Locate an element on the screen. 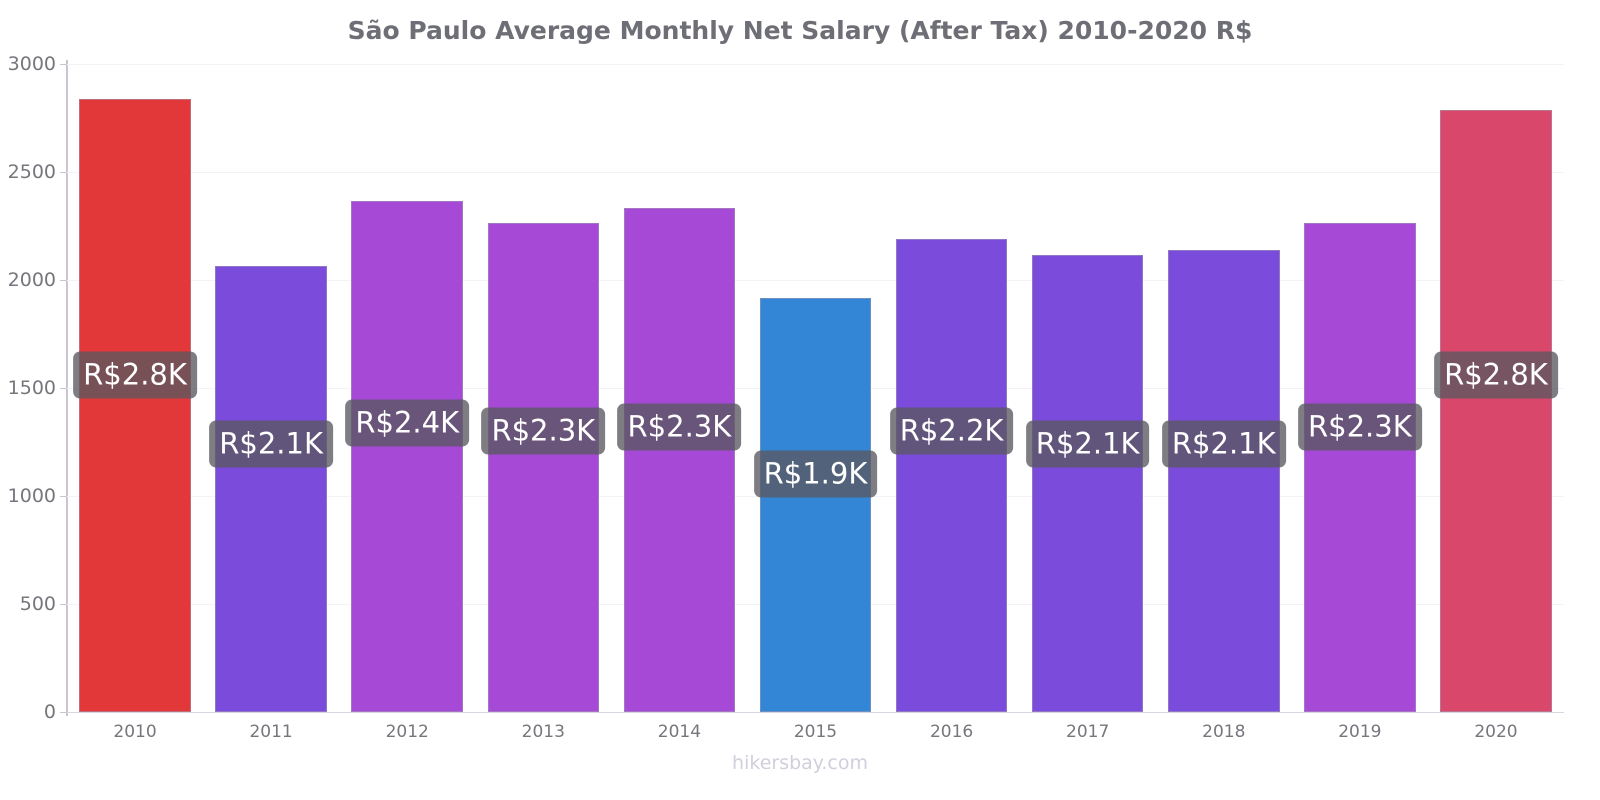  gridline-2000 is located at coordinates (815, 280).